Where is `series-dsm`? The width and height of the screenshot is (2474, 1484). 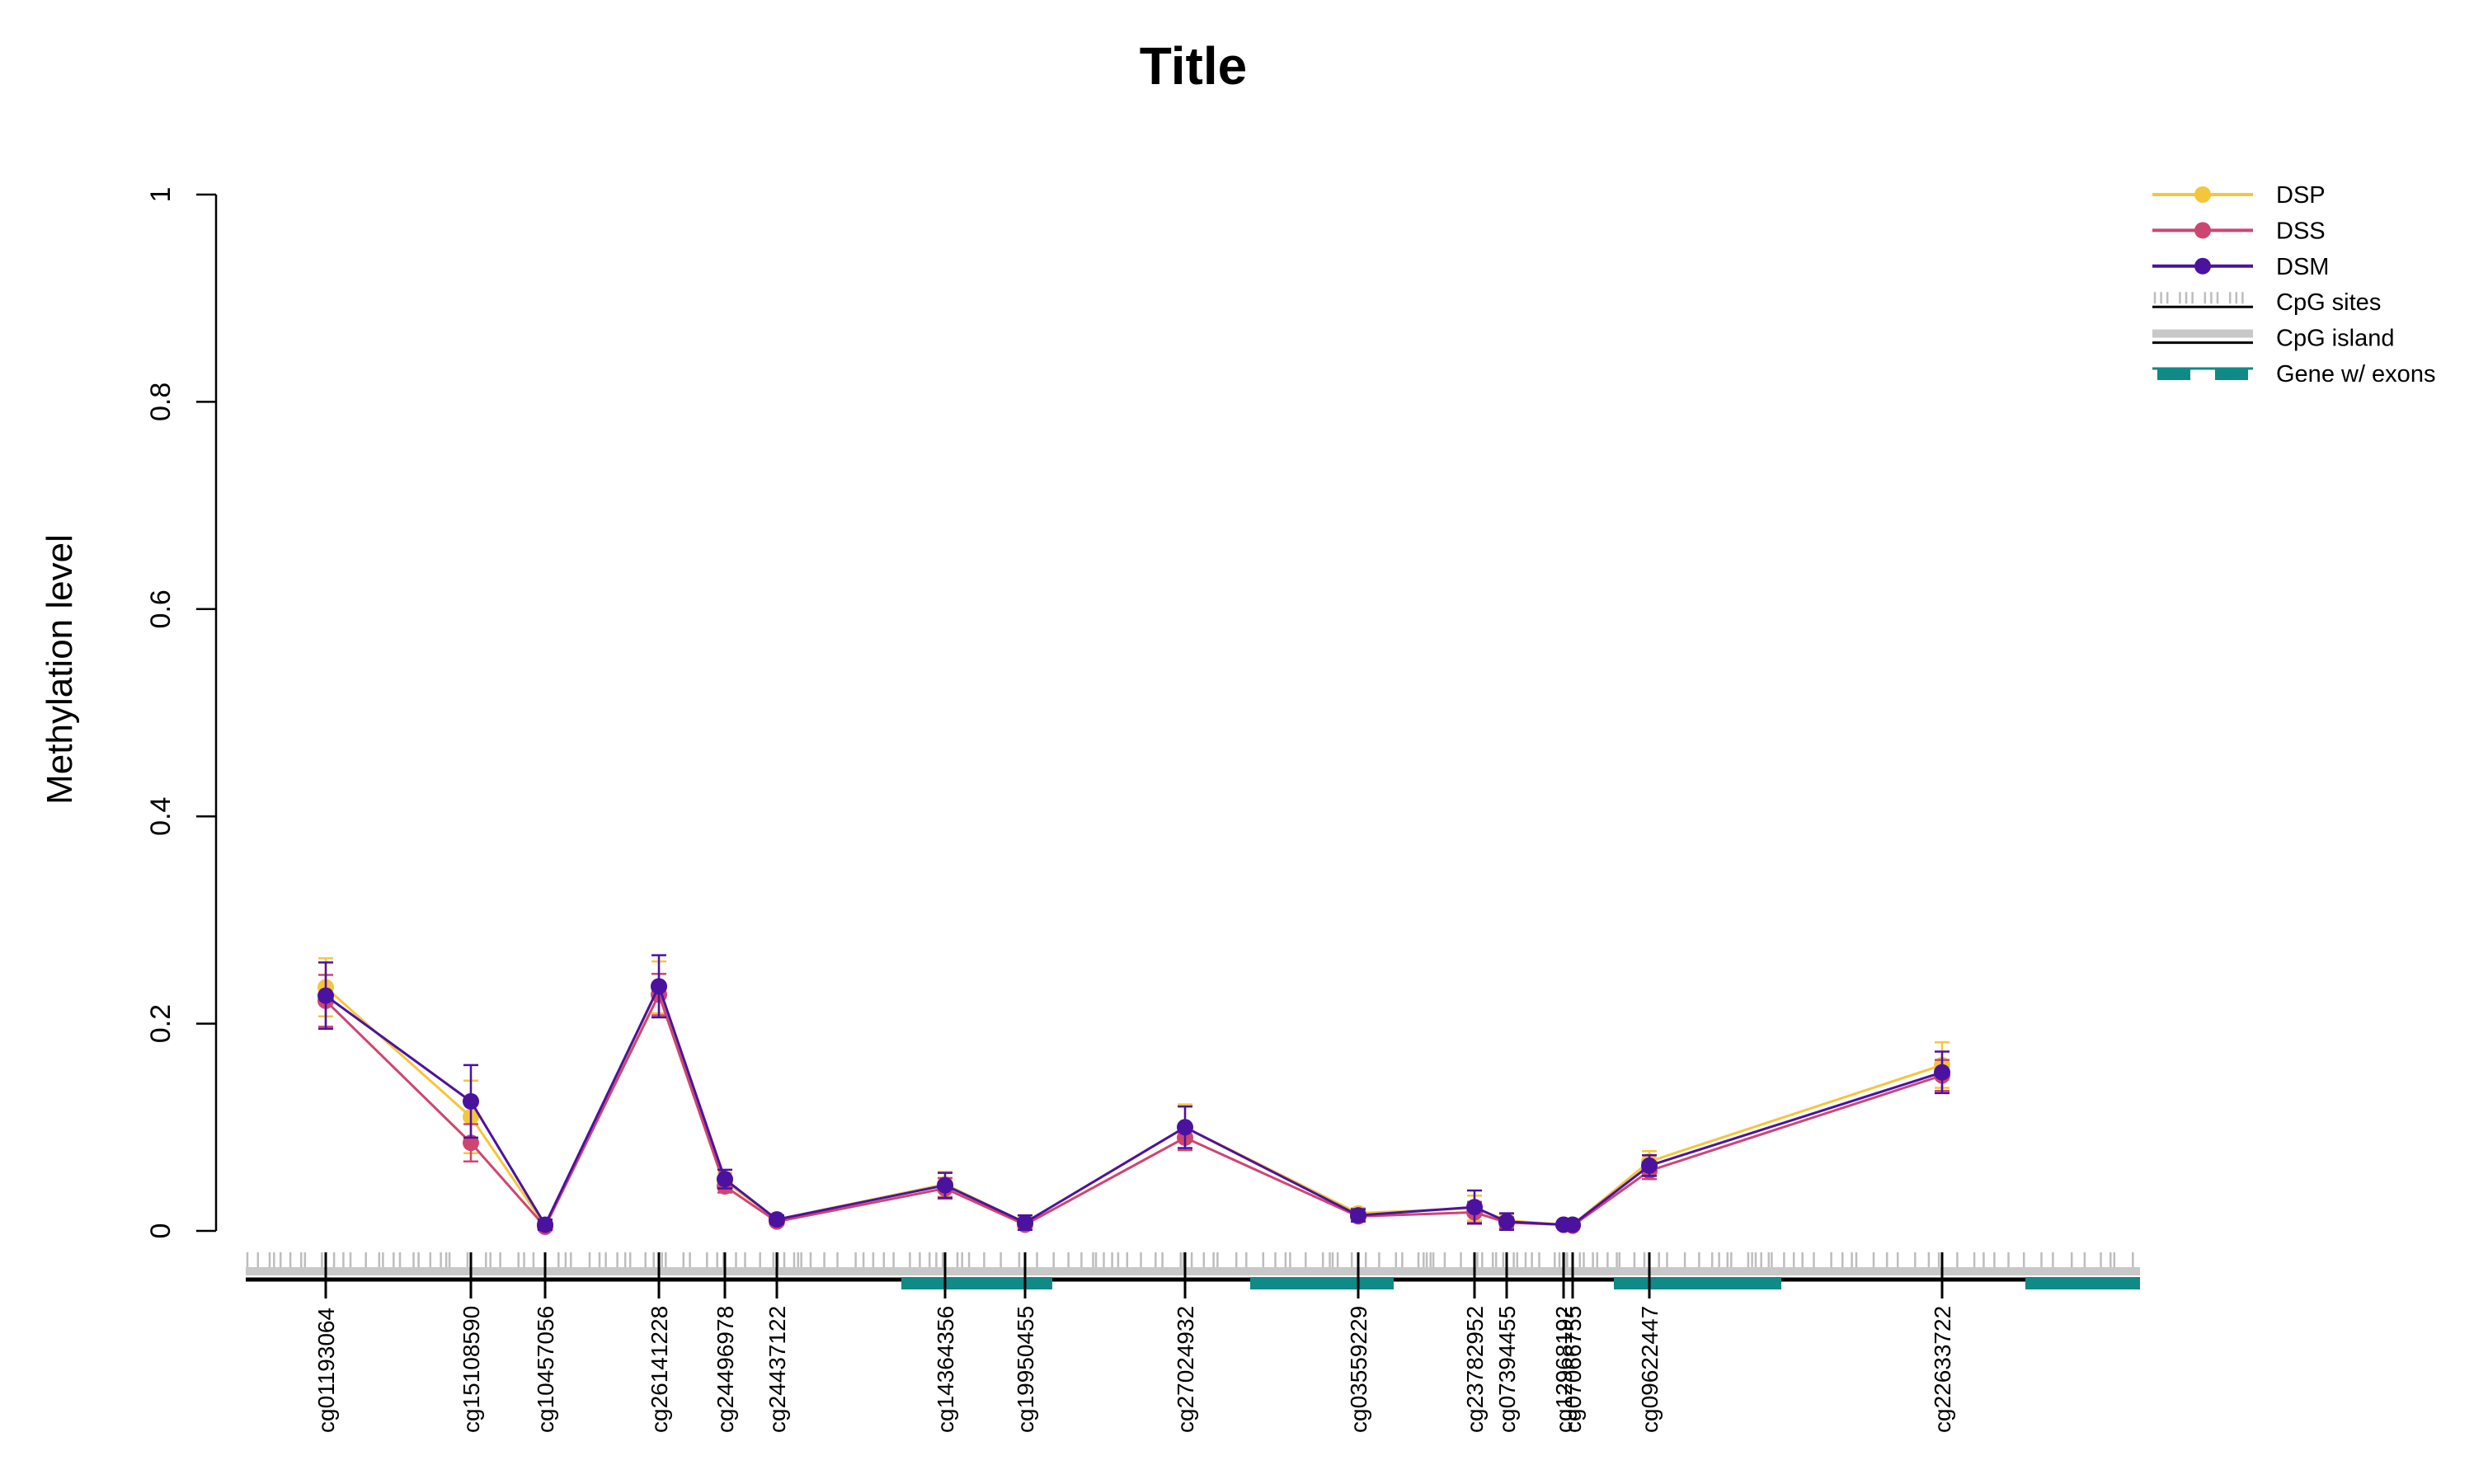 series-dsm is located at coordinates (1133, 1093).